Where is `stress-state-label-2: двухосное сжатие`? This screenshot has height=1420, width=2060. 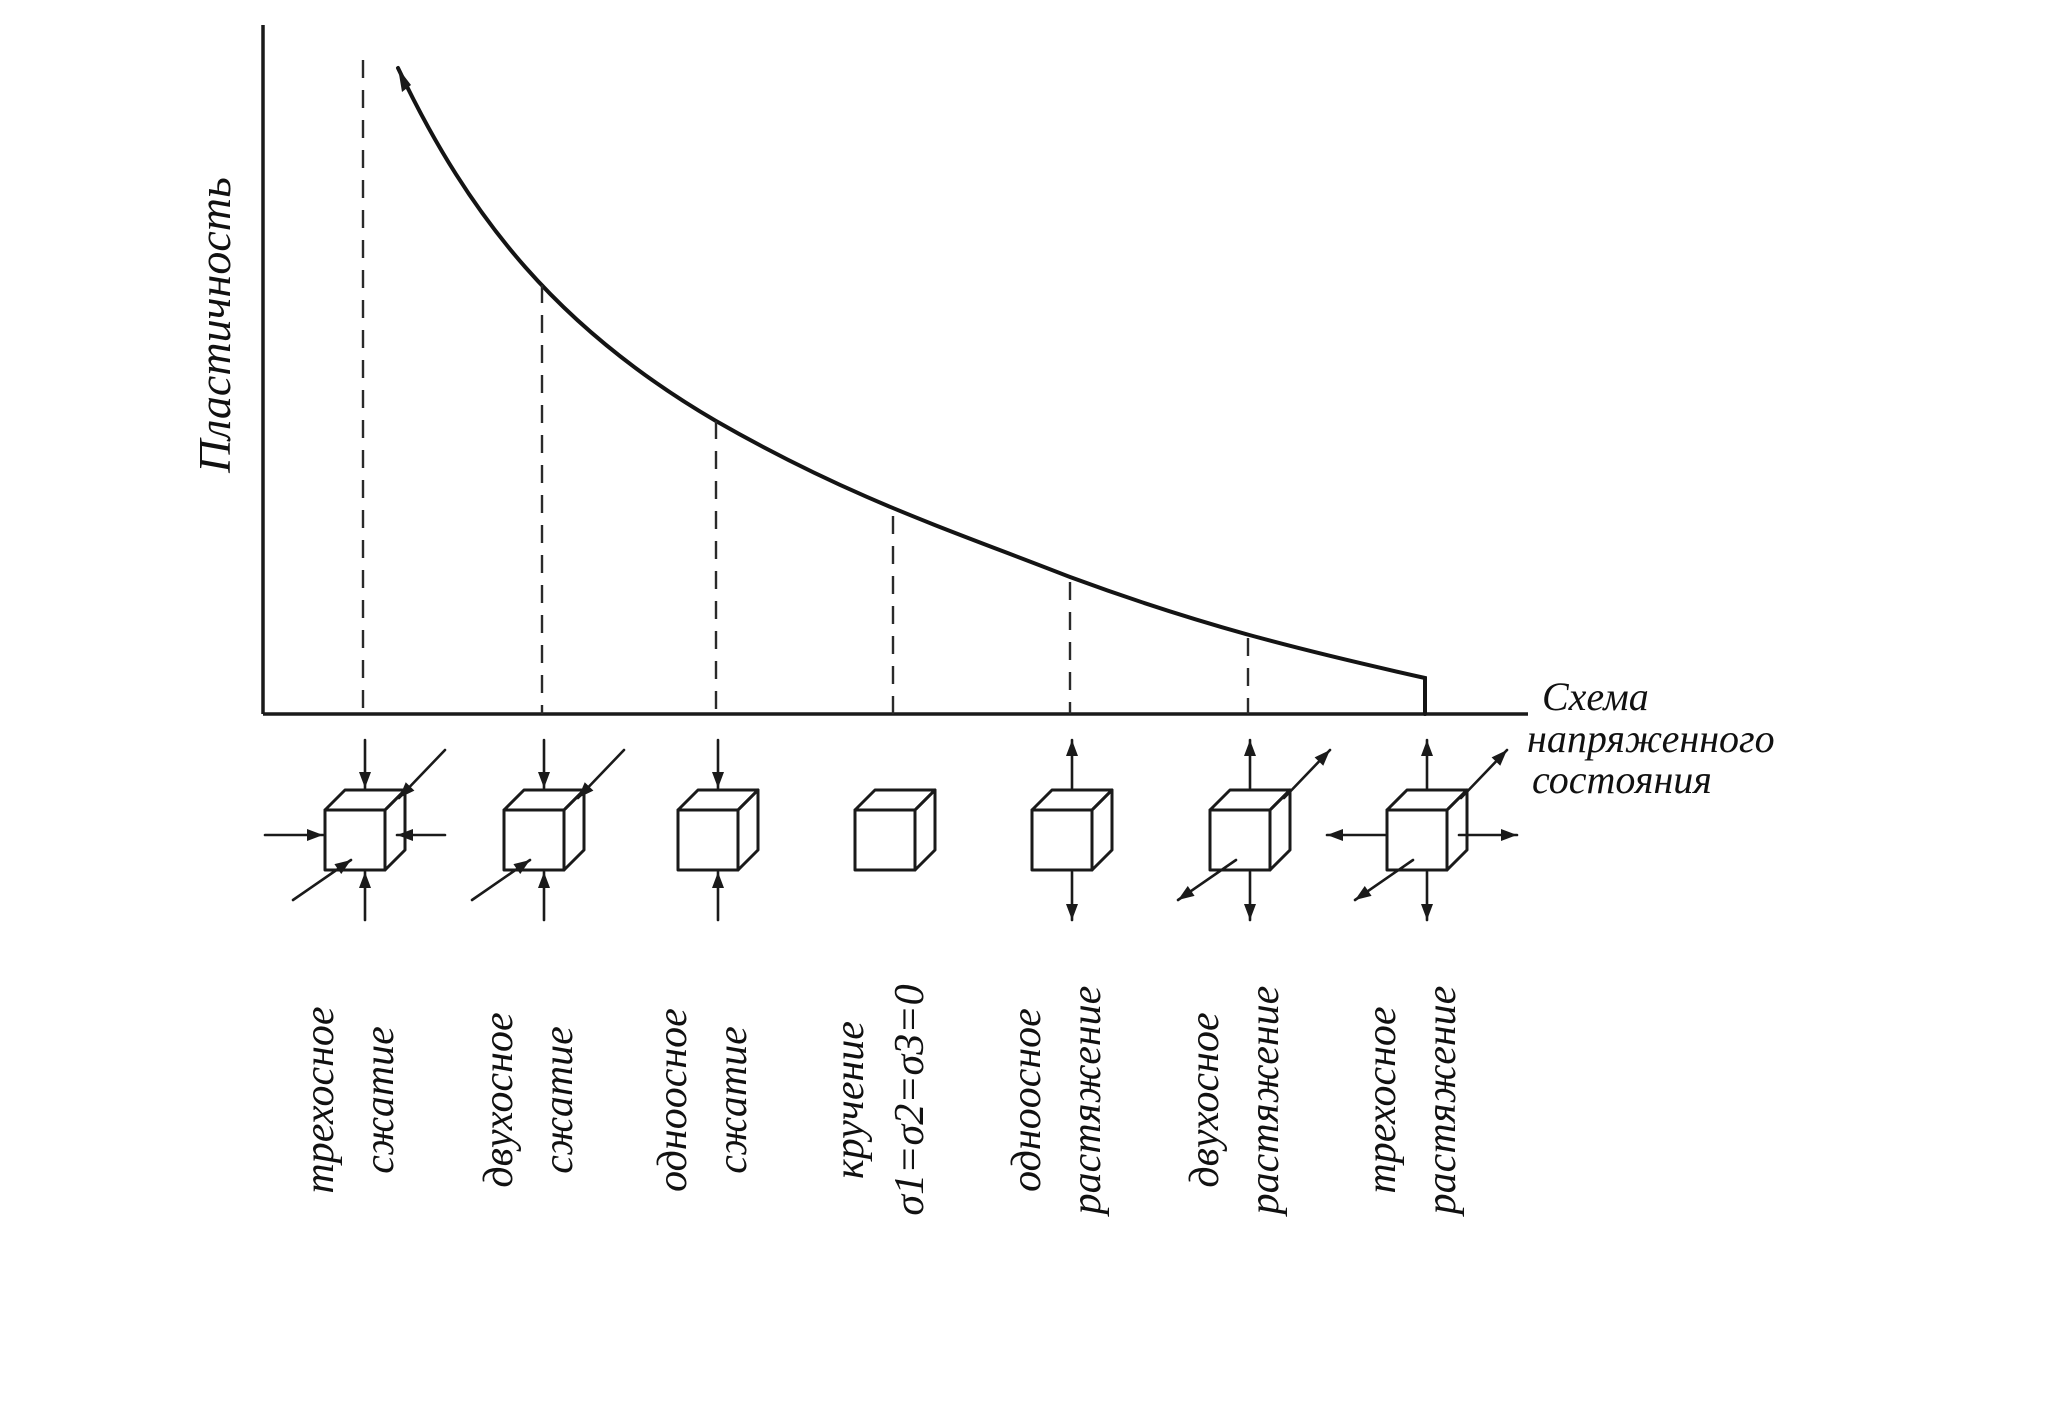
stress-state-label-2: двухосное сжатие is located at coordinates (529, 1099).